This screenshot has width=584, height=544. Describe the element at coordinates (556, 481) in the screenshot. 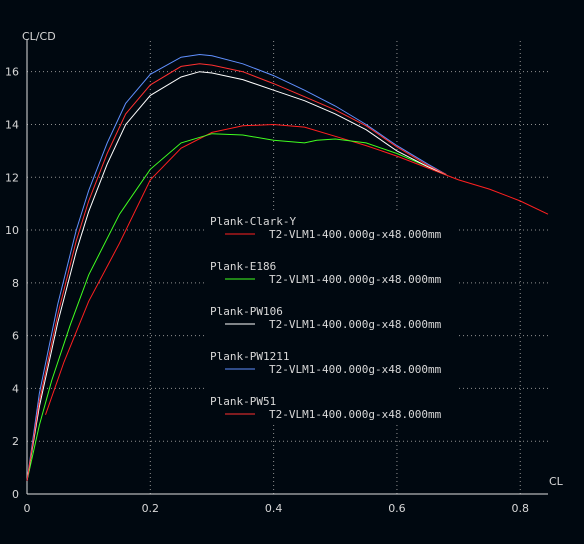

I see `x-axis-label: CL` at that location.